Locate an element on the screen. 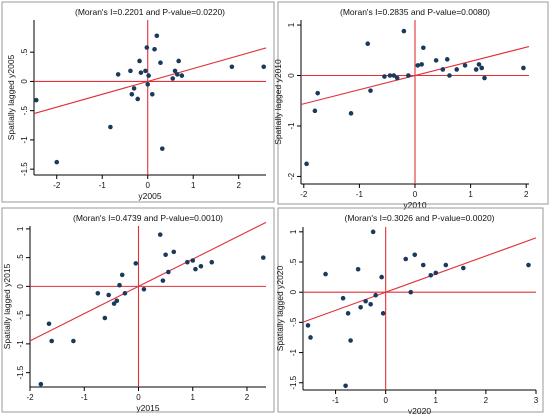 Image resolution: width=550 pixels, height=419 pixels. panel-title: (Moran's I=0.4739 and P-value=0.0010) is located at coordinates (148, 218).